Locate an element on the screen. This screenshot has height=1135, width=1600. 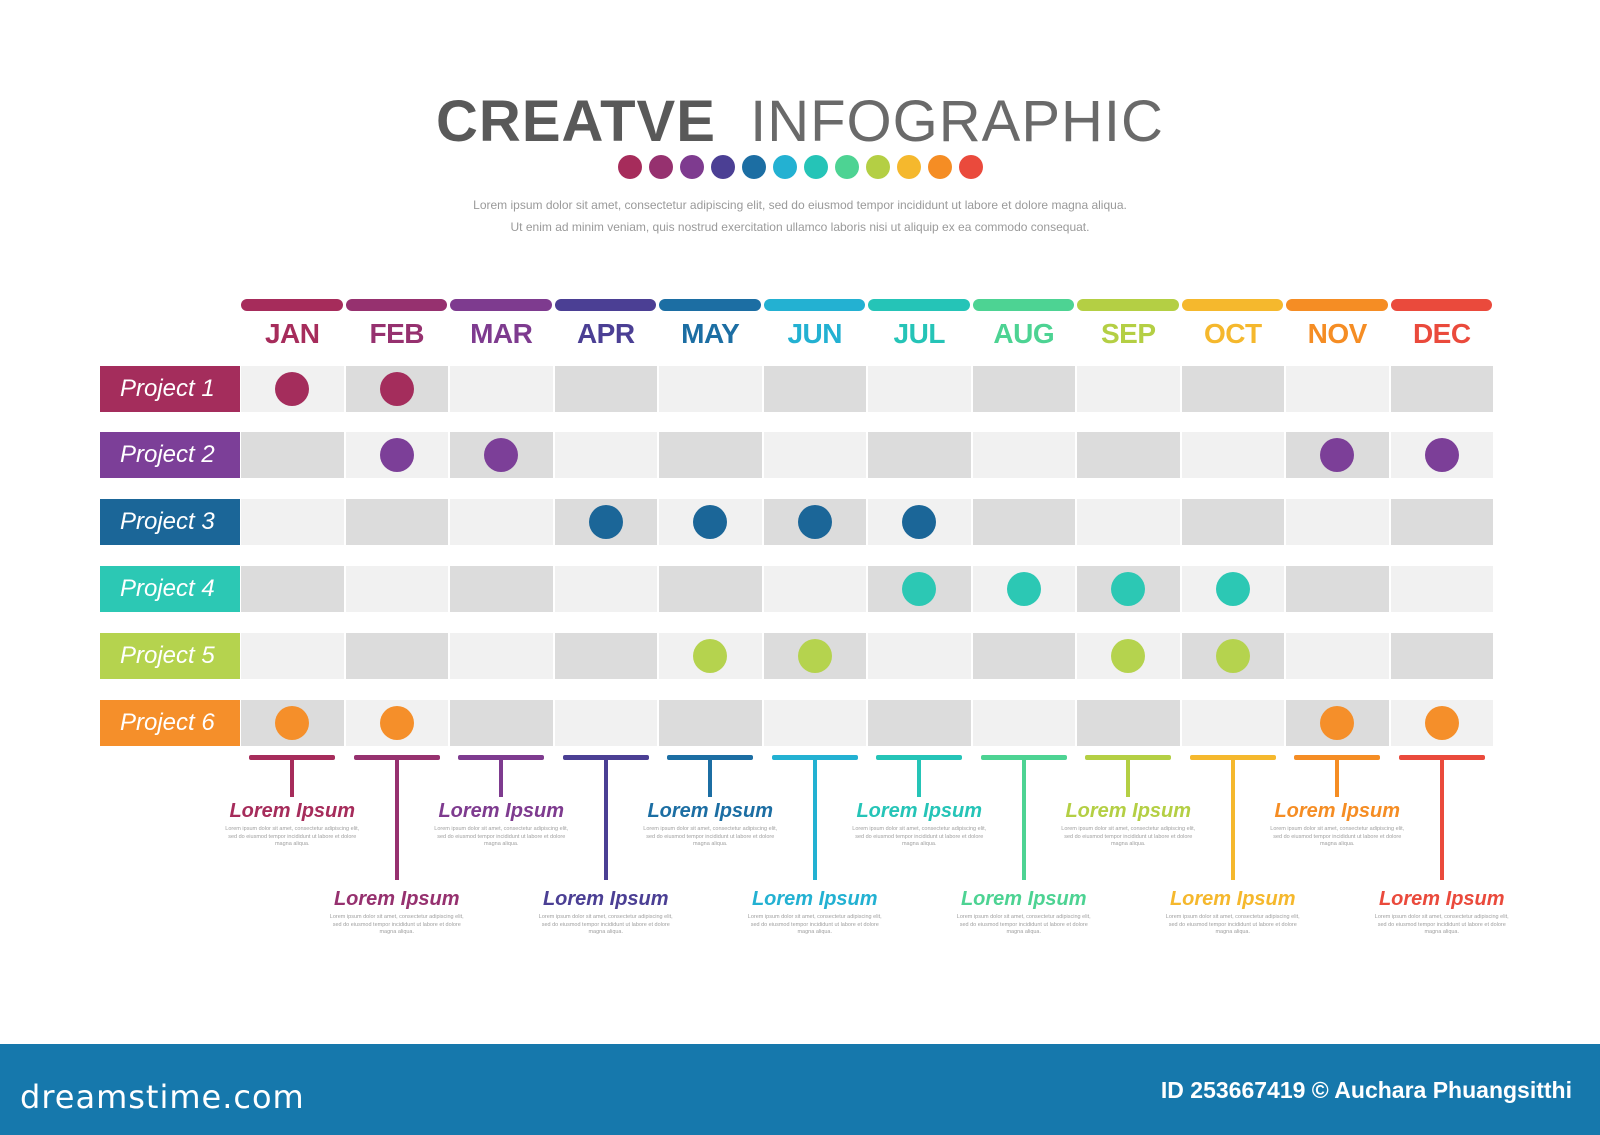
project-label: Project 1 is located at coordinates (170, 389).